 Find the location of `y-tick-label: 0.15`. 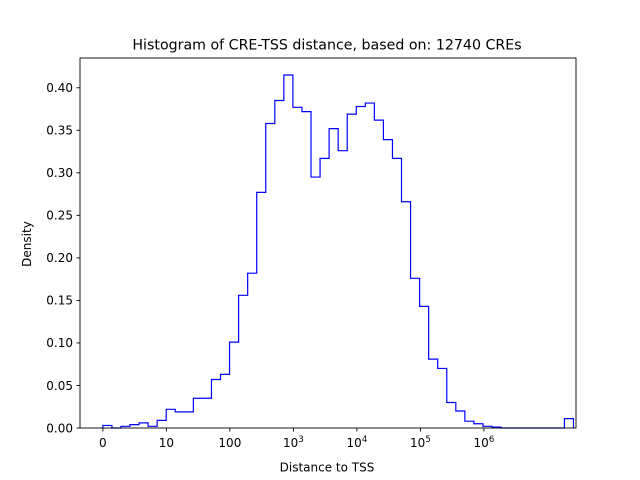

y-tick-label: 0.15 is located at coordinates (59, 301).